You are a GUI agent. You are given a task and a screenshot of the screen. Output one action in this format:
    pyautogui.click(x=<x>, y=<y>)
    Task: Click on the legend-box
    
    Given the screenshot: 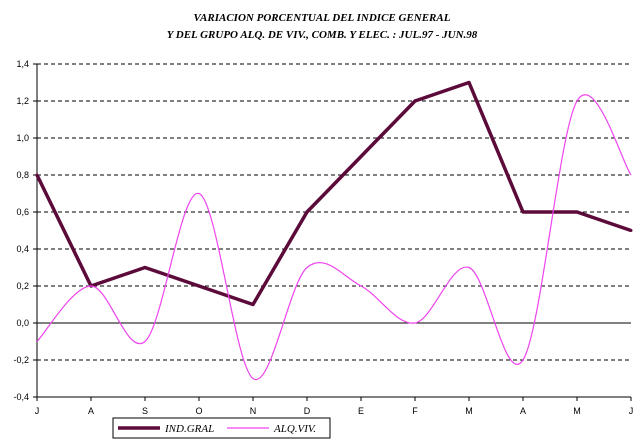 What is the action you would take?
    pyautogui.click(x=221, y=428)
    